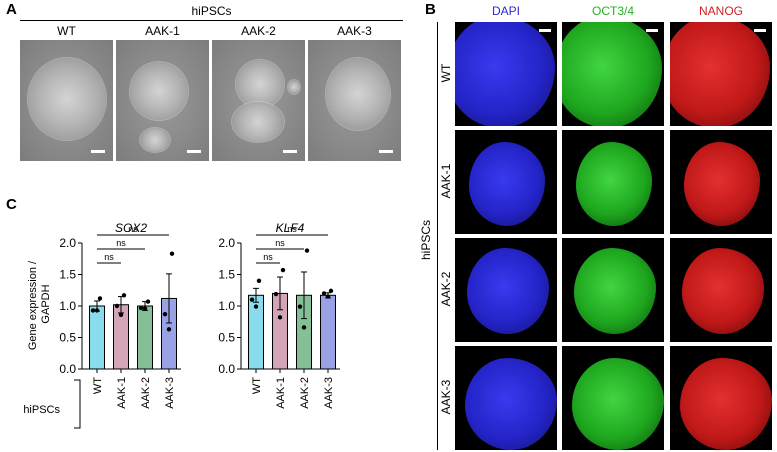  I want to click on if-image-wt-oct34, so click(613, 74).